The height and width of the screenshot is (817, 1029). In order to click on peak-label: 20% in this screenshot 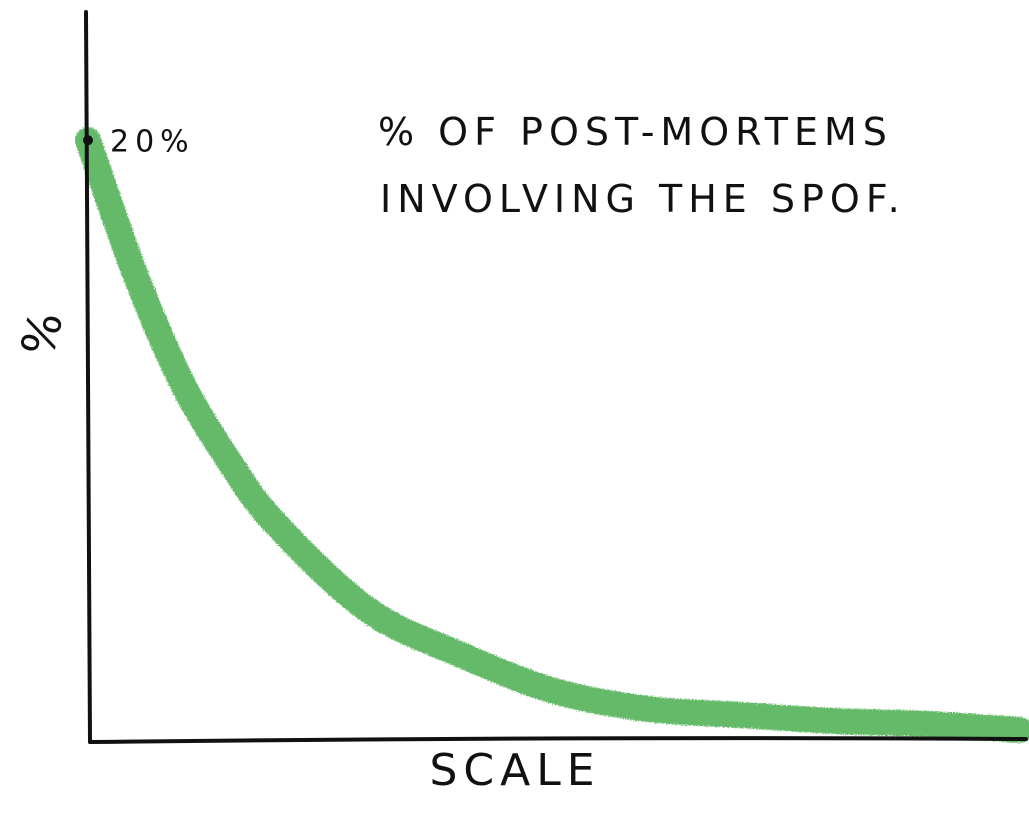, I will do `click(152, 141)`.